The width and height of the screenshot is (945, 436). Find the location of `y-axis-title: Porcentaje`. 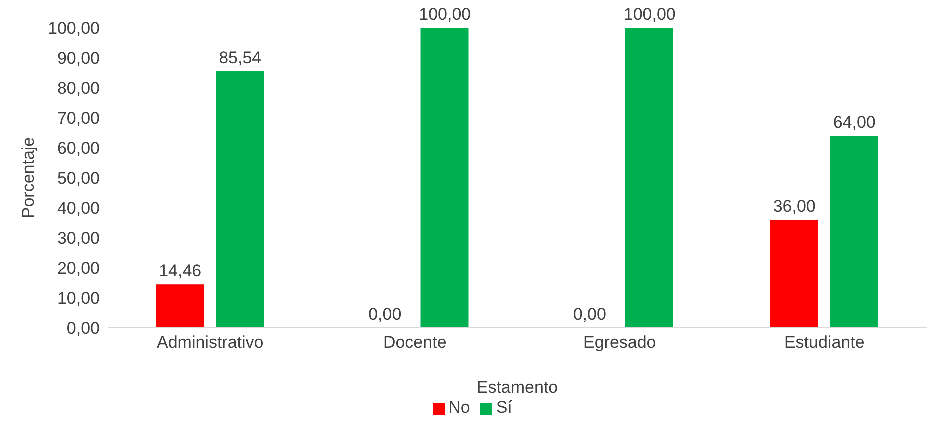

y-axis-title: Porcentaje is located at coordinates (28, 178).